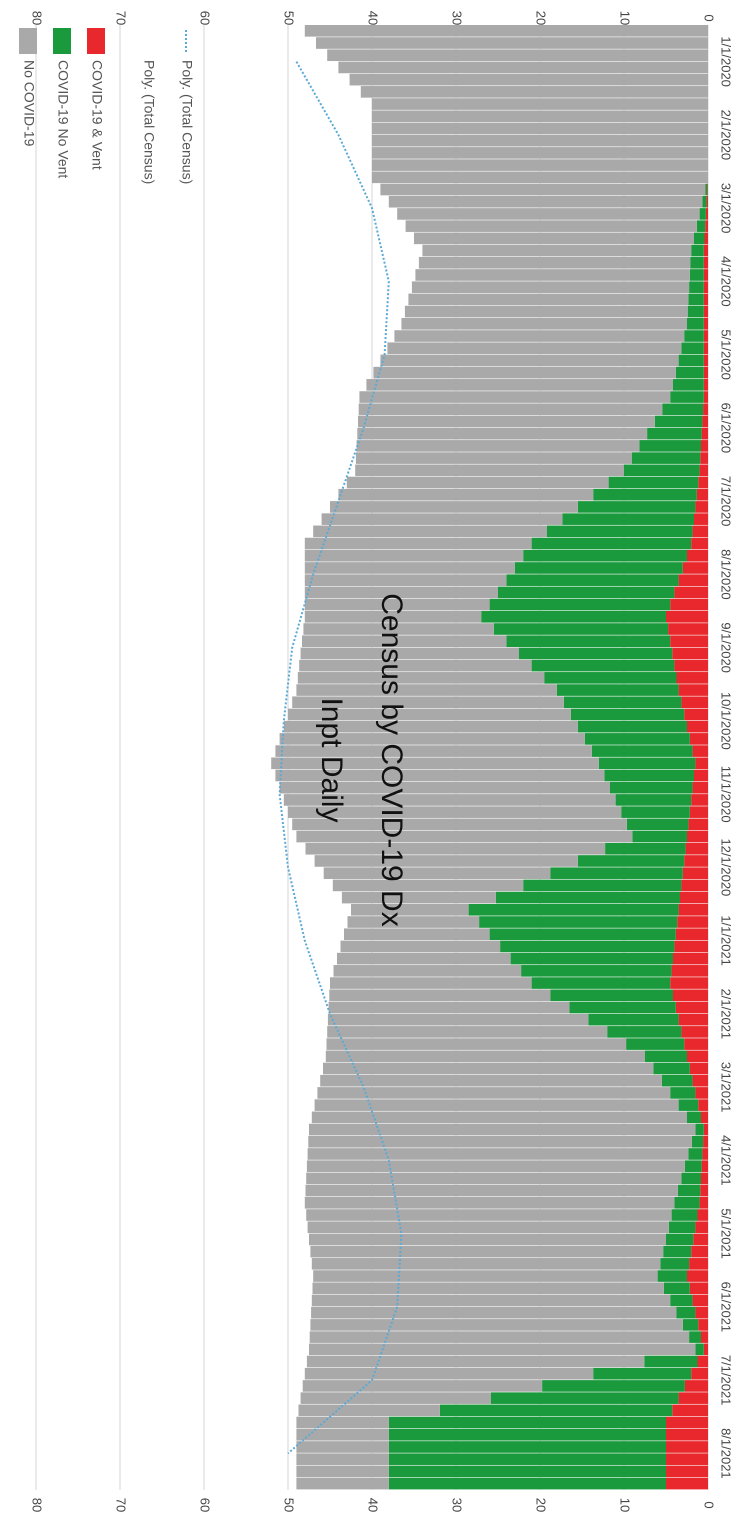 This screenshot has width=747, height=1520. Describe the element at coordinates (726, 867) in the screenshot. I see `x-tick-label: 12/1/2020` at that location.